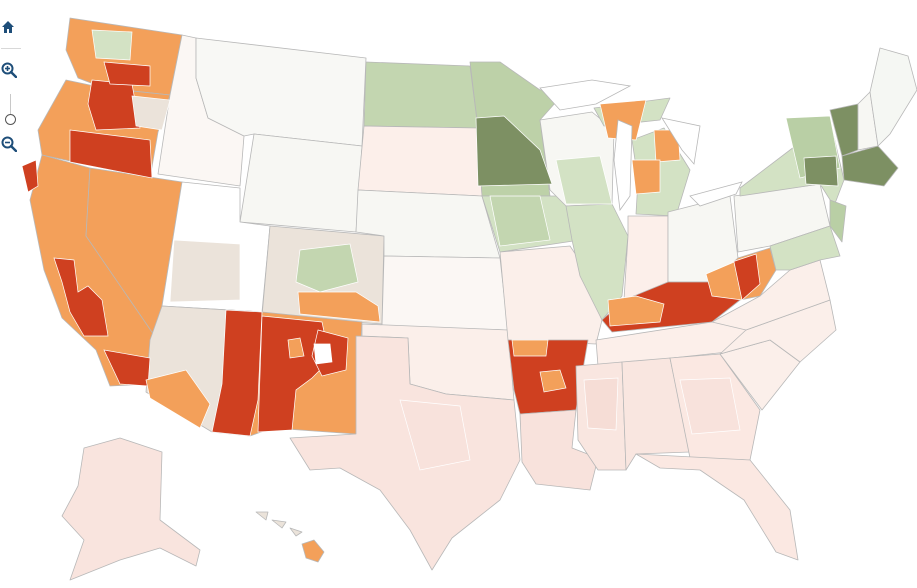  What do you see at coordinates (10, 107) in the screenshot?
I see `zoom-slider-track` at bounding box center [10, 107].